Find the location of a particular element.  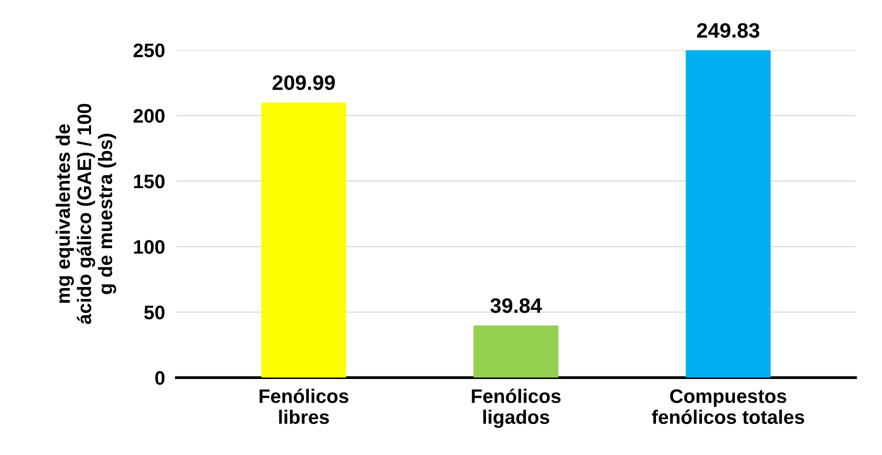

data-label: 39.84 is located at coordinates (516, 306).